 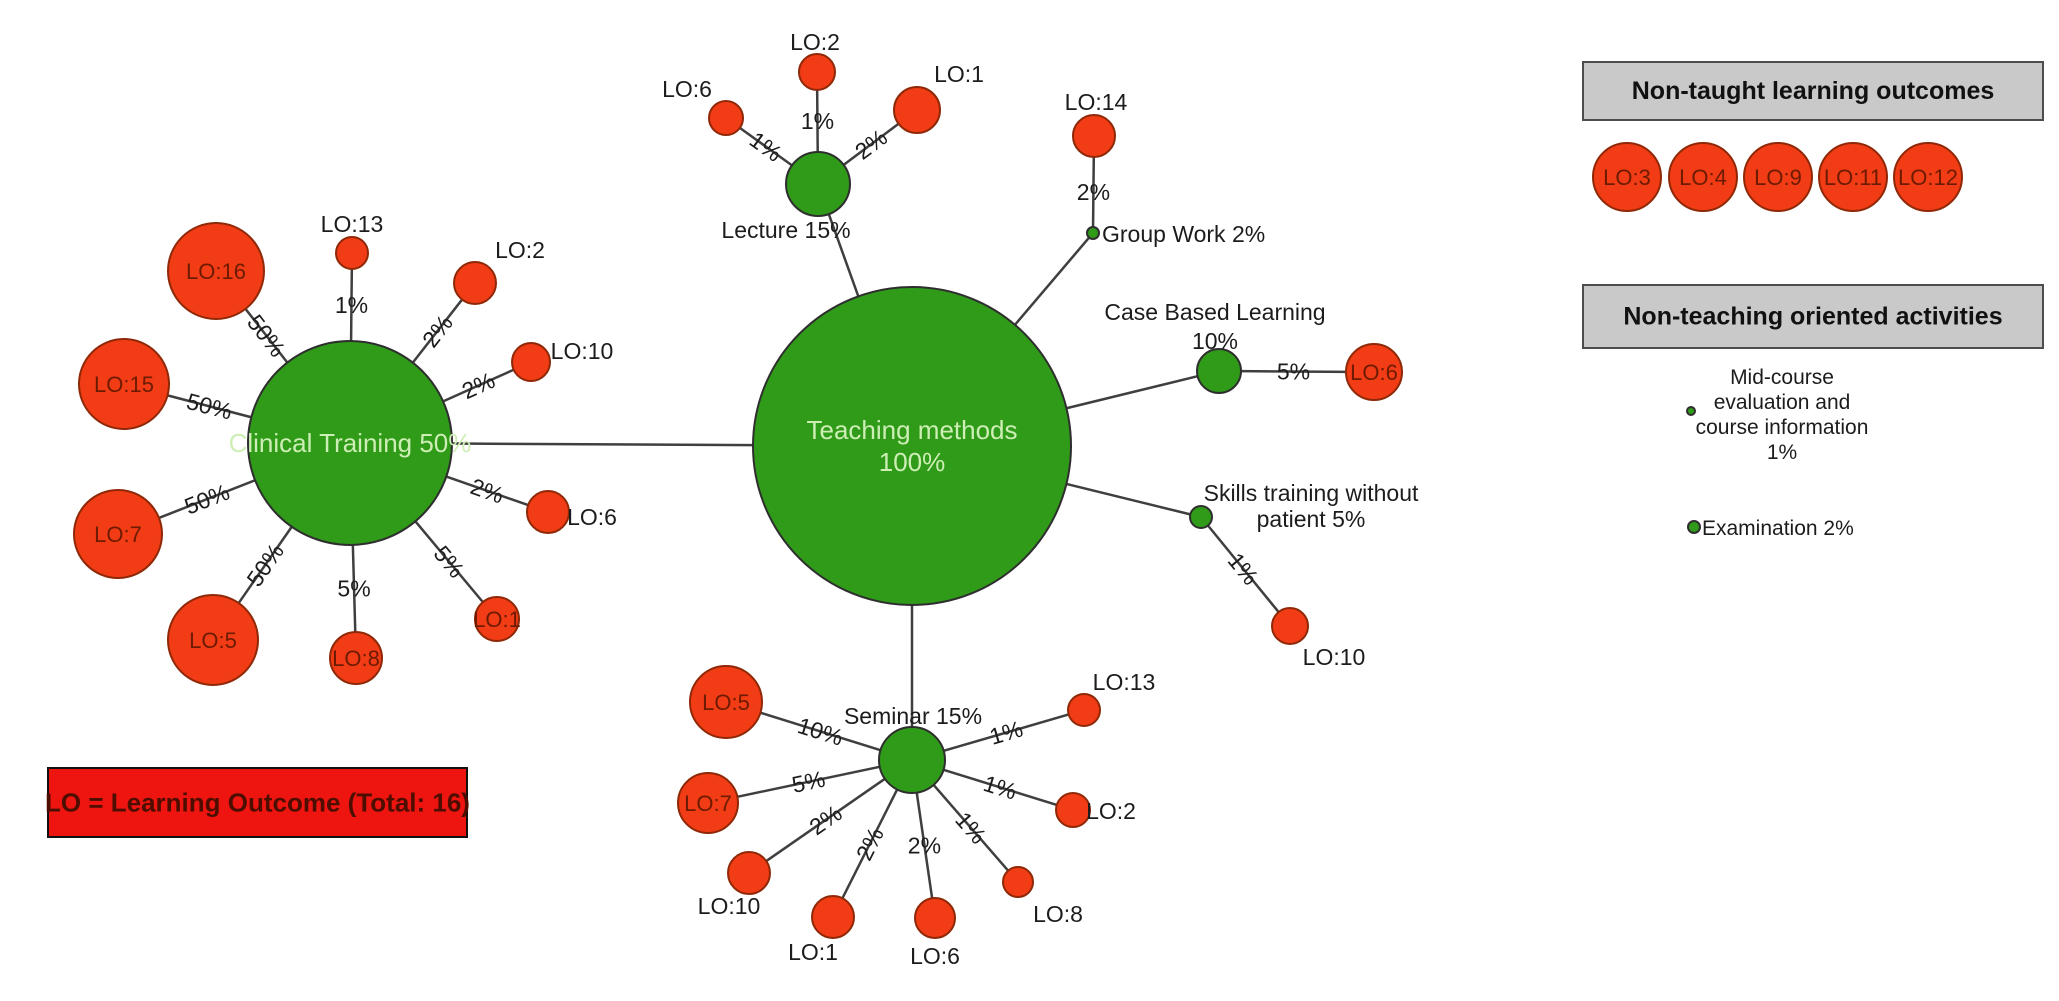 What do you see at coordinates (497, 619) in the screenshot?
I see `node-c_lo1` at bounding box center [497, 619].